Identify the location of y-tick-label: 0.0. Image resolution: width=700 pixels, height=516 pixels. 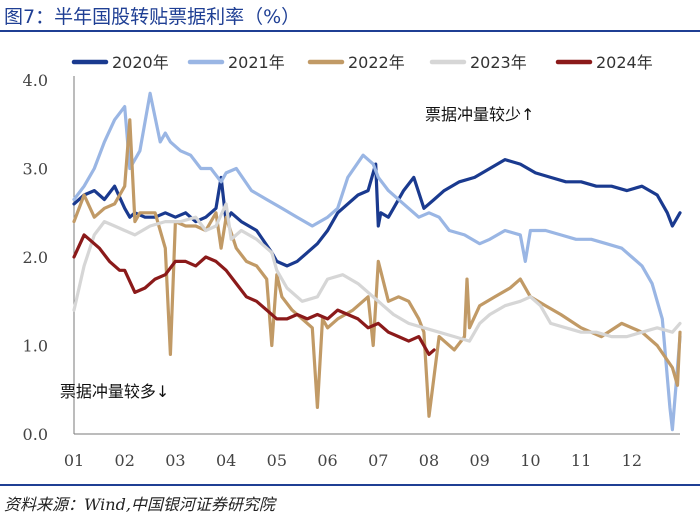
(35, 434).